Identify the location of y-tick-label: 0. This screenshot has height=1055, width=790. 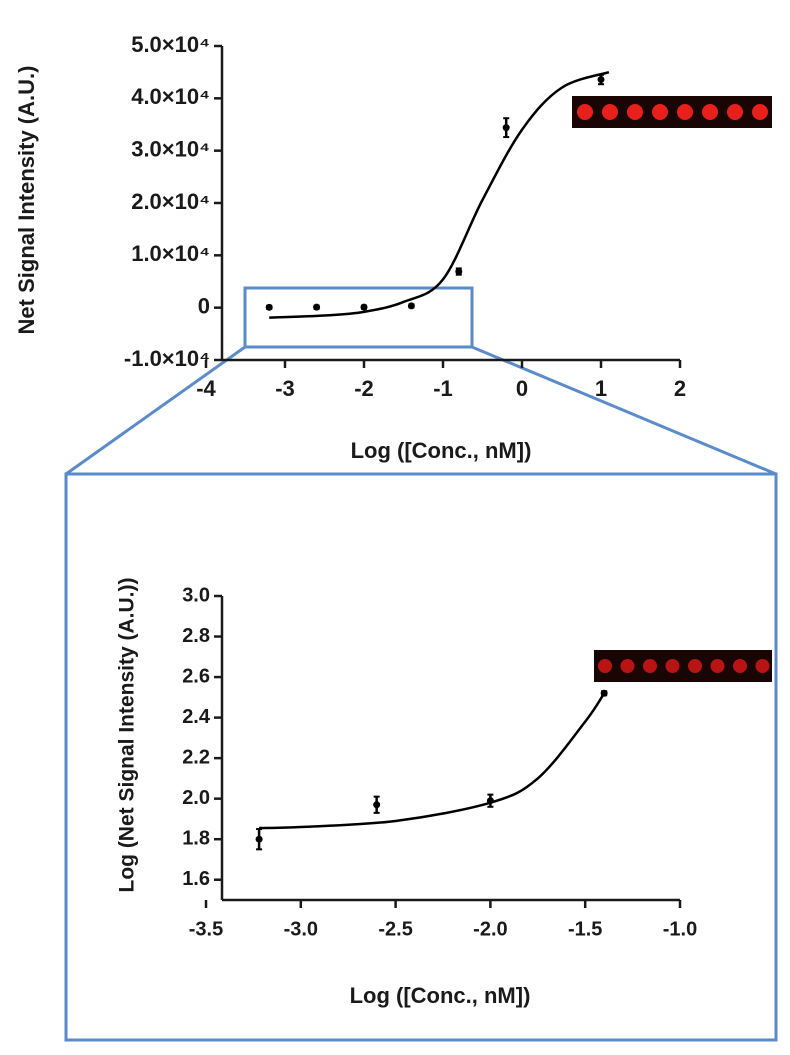
(204, 305).